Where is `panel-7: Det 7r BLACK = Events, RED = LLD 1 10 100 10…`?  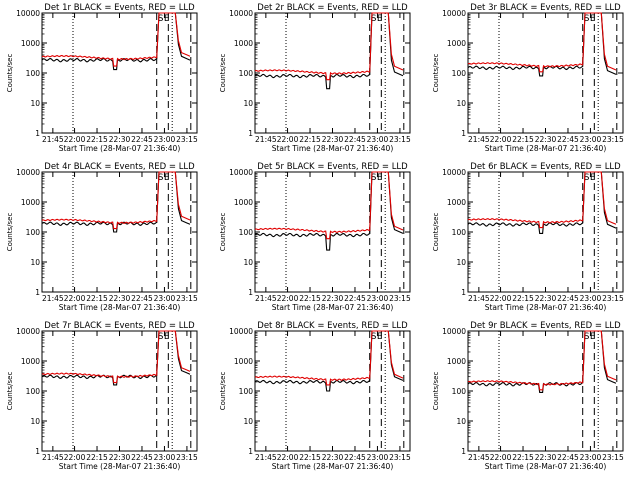
panel-7: Det 7r BLACK = Events, RED = LLD 1 10 100 10… is located at coordinates (102, 396).